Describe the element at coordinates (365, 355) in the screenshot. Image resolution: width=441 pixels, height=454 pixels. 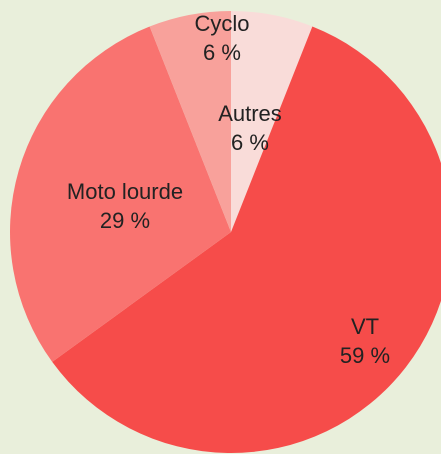
I see `slice-value: 59 %` at that location.